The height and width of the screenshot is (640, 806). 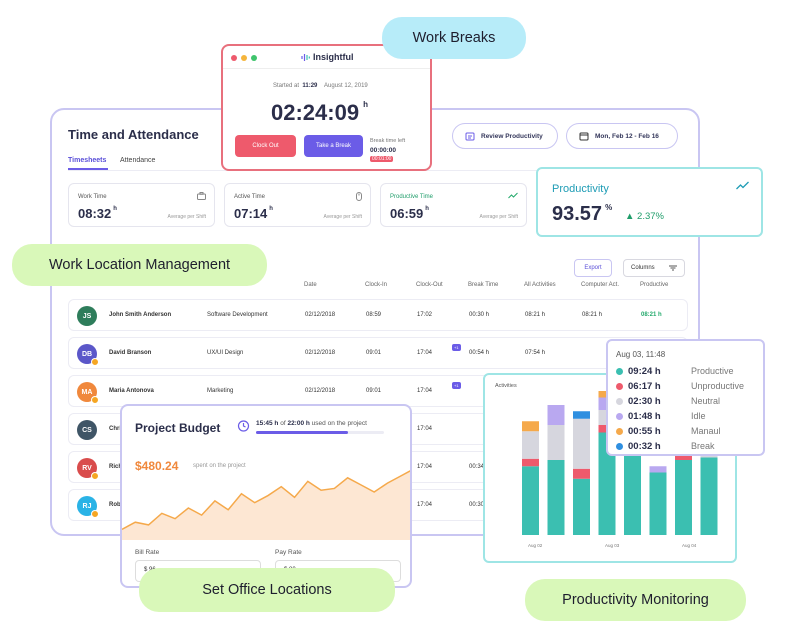 I want to click on budget-trend-line, so click(x=266, y=500).